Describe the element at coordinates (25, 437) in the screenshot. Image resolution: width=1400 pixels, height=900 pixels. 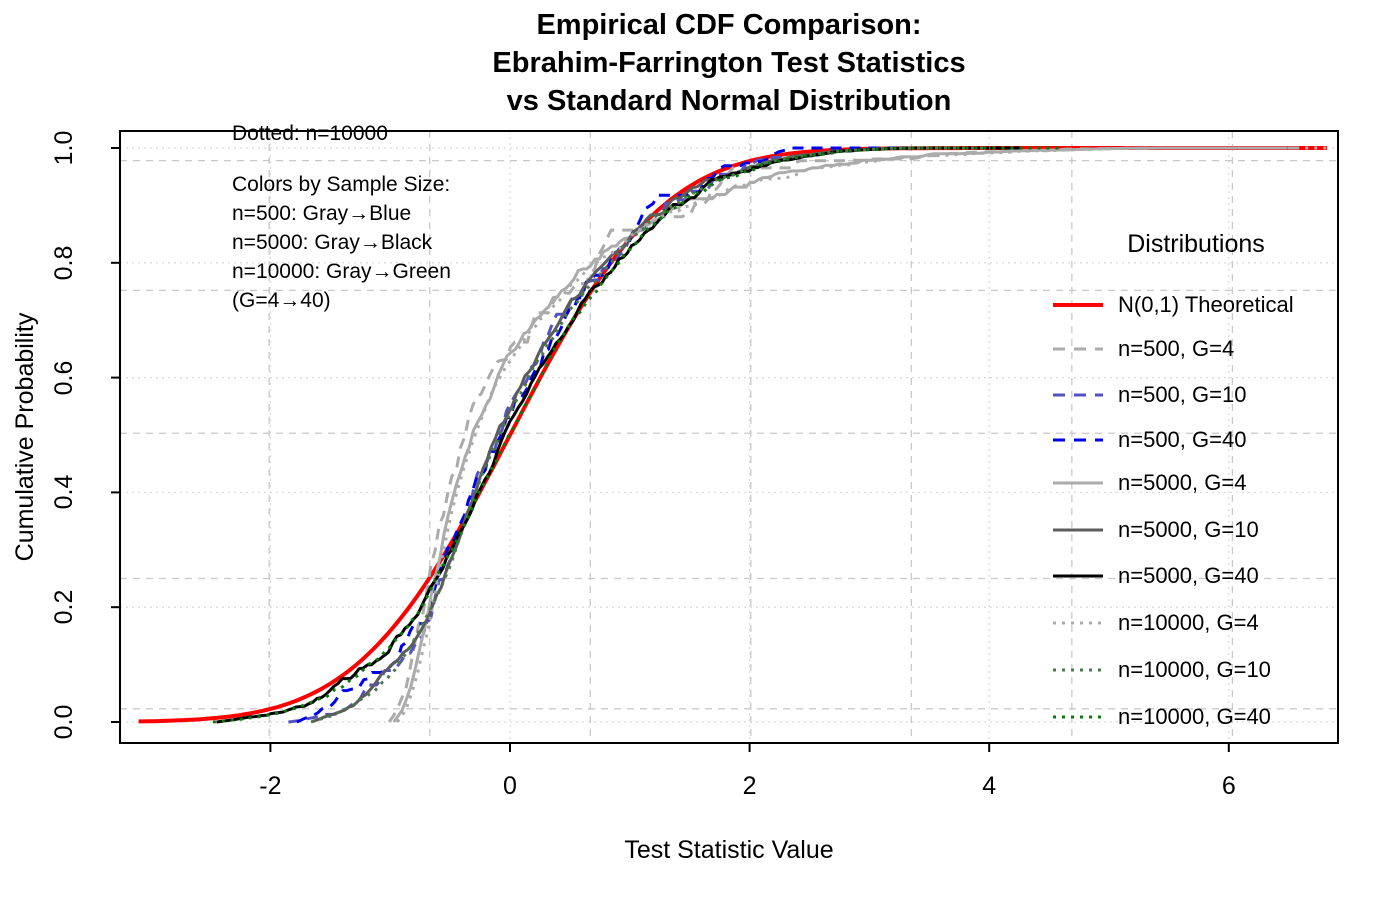
I see `y-axis-label: Cumulative Probability` at that location.